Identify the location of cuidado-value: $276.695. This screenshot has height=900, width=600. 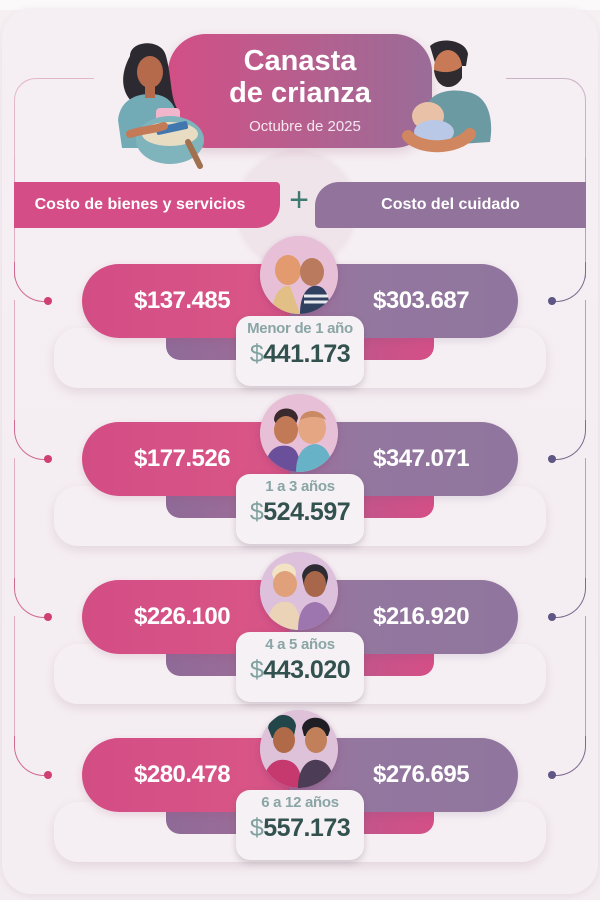
(421, 774).